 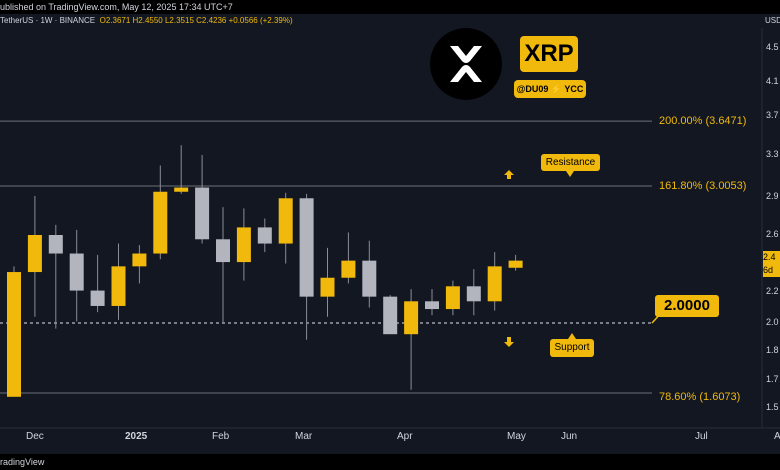 I want to click on symbol-text: TetherUS · 1W · BINANCE, so click(x=48, y=20).